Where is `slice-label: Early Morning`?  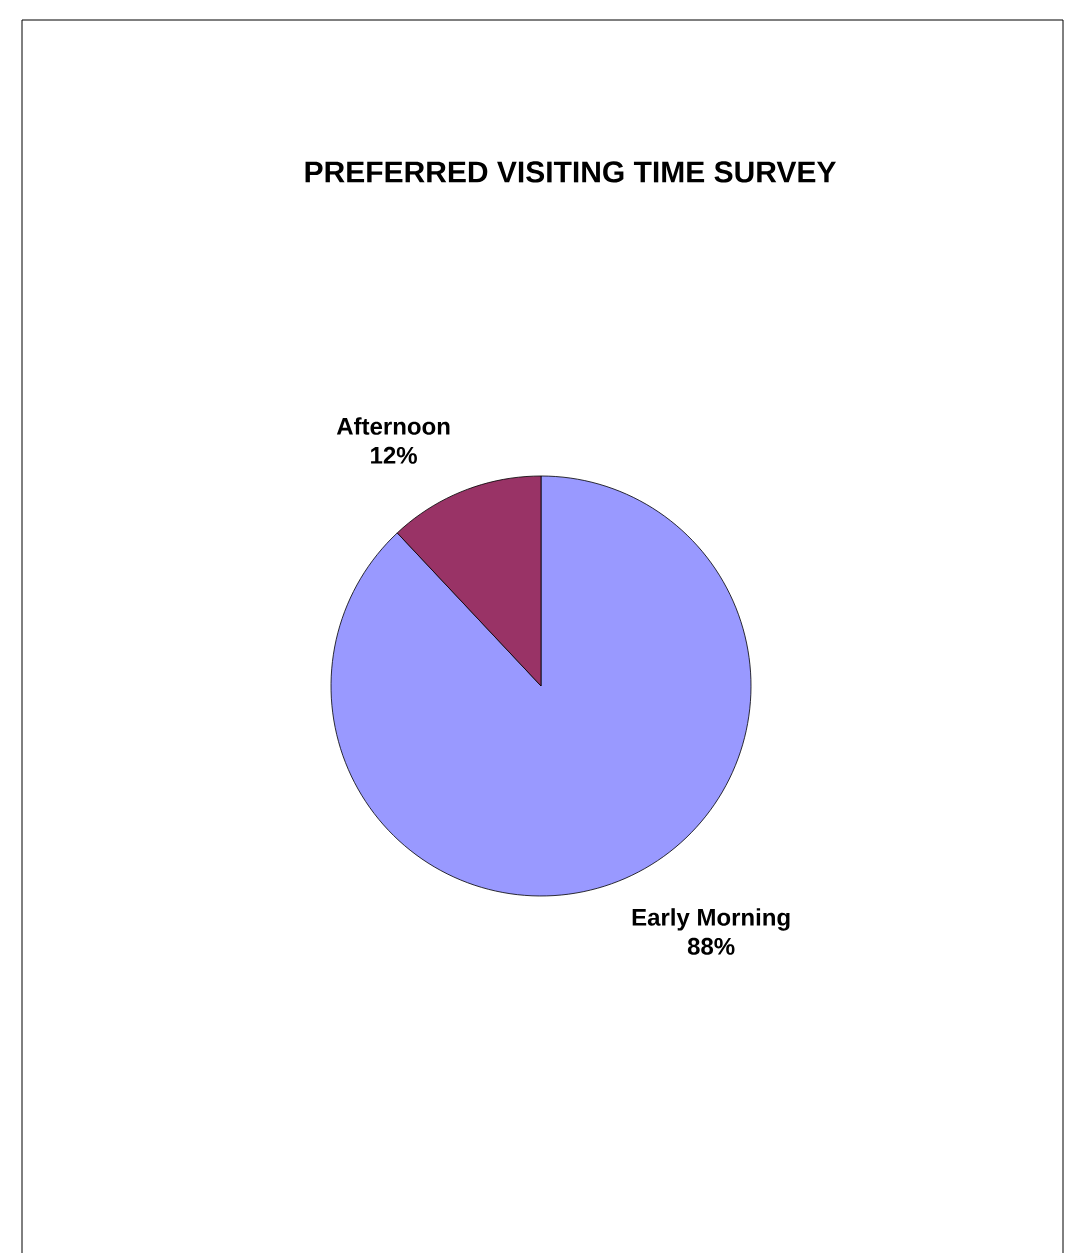
slice-label: Early Morning is located at coordinates (711, 919).